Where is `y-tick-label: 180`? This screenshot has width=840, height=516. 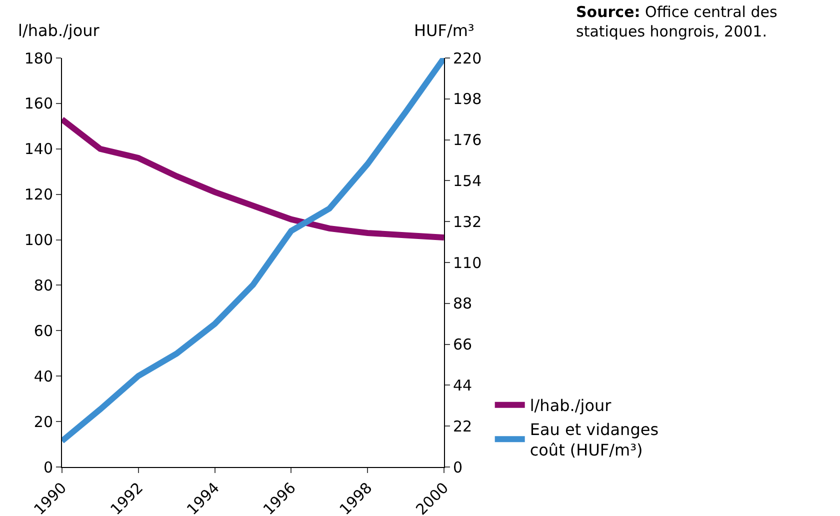
y-tick-label: 180 is located at coordinates (38, 58).